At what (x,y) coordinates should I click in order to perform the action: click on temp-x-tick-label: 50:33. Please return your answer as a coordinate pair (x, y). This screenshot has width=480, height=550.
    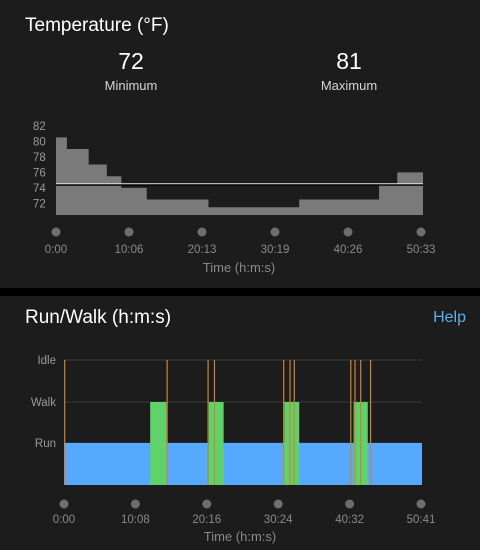
    Looking at the image, I should click on (421, 250).